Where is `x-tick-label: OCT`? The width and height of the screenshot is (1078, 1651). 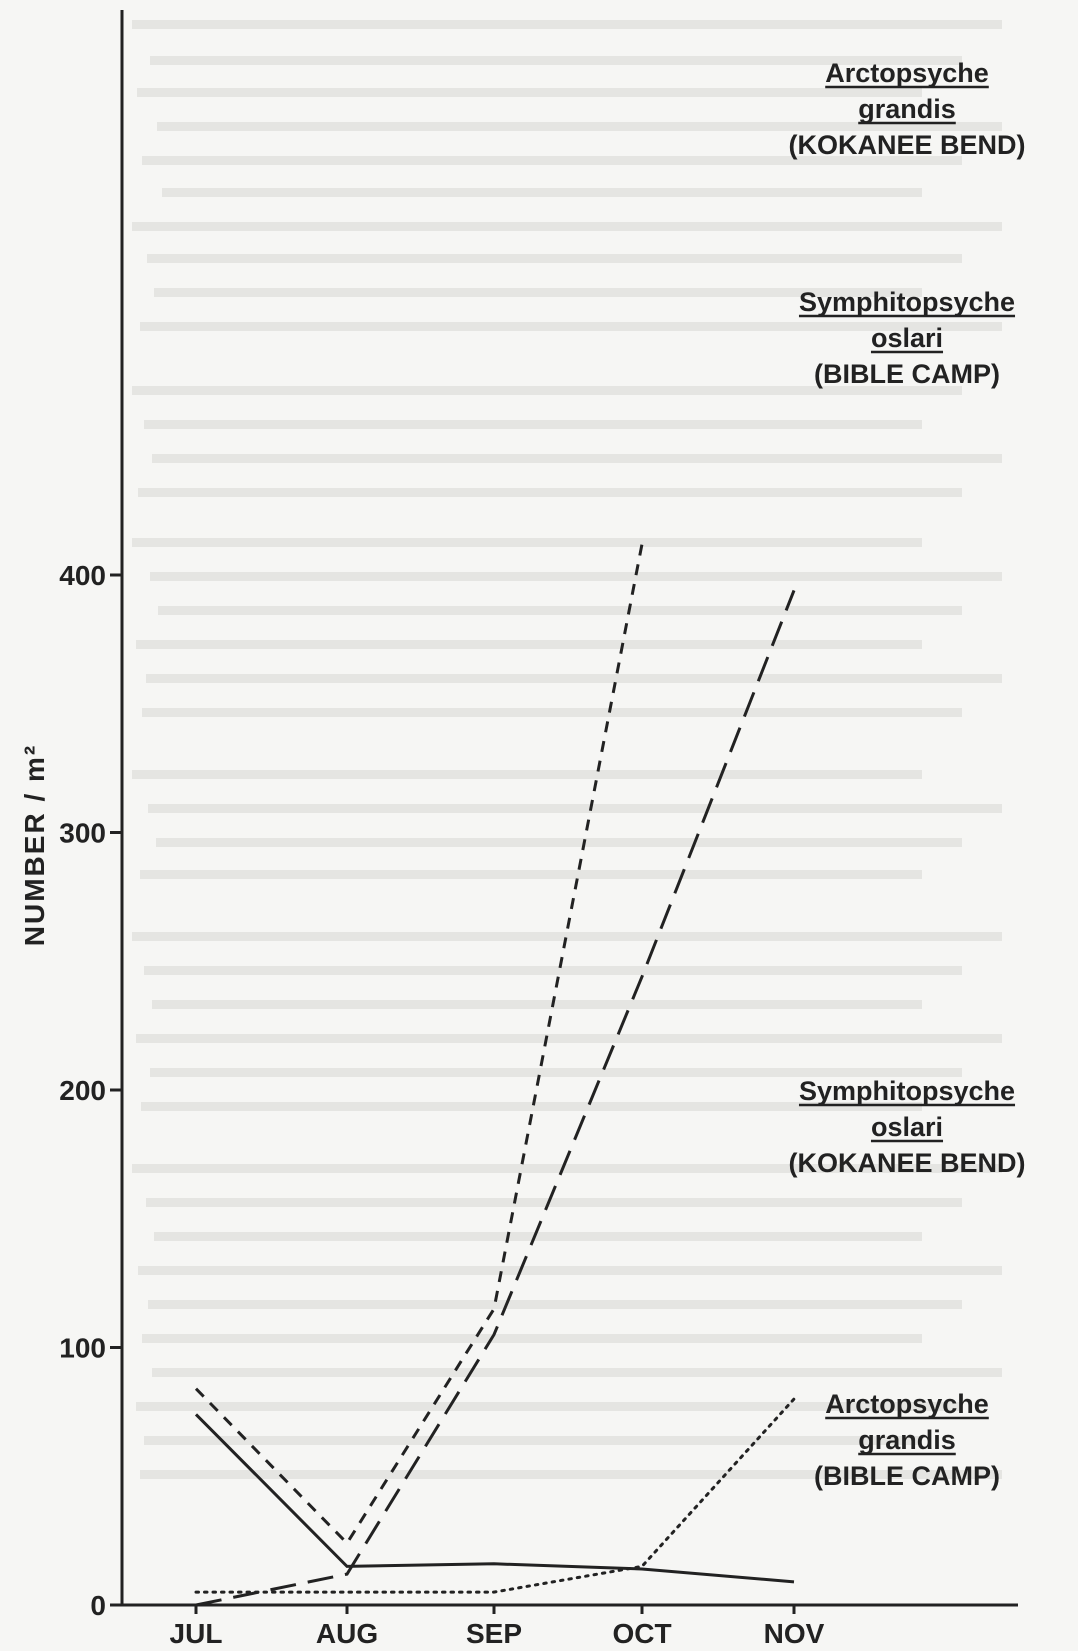 x-tick-label: OCT is located at coordinates (641, 1633).